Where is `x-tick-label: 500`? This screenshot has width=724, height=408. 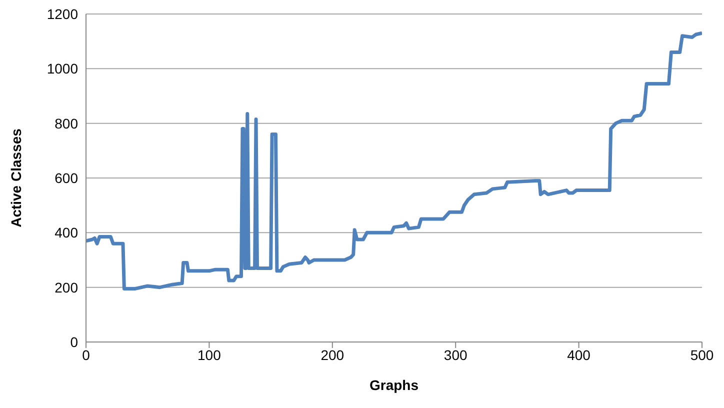
x-tick-label: 500 is located at coordinates (702, 354).